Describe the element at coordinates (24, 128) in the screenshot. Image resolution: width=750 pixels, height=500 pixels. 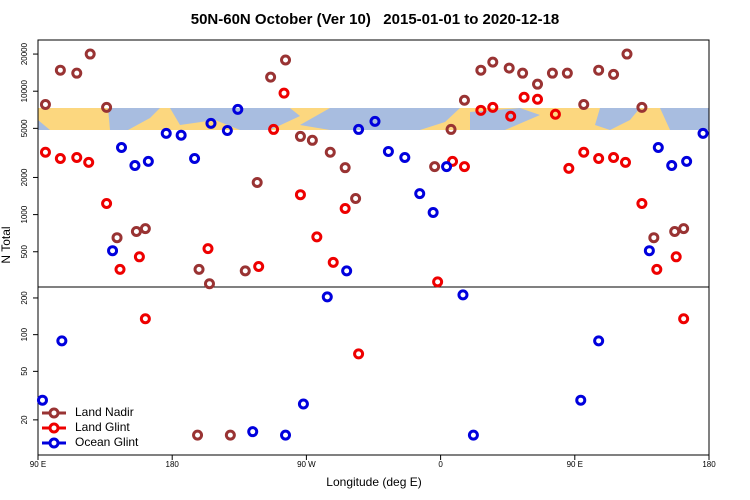
I see `y-tick-label: 5000` at that location.